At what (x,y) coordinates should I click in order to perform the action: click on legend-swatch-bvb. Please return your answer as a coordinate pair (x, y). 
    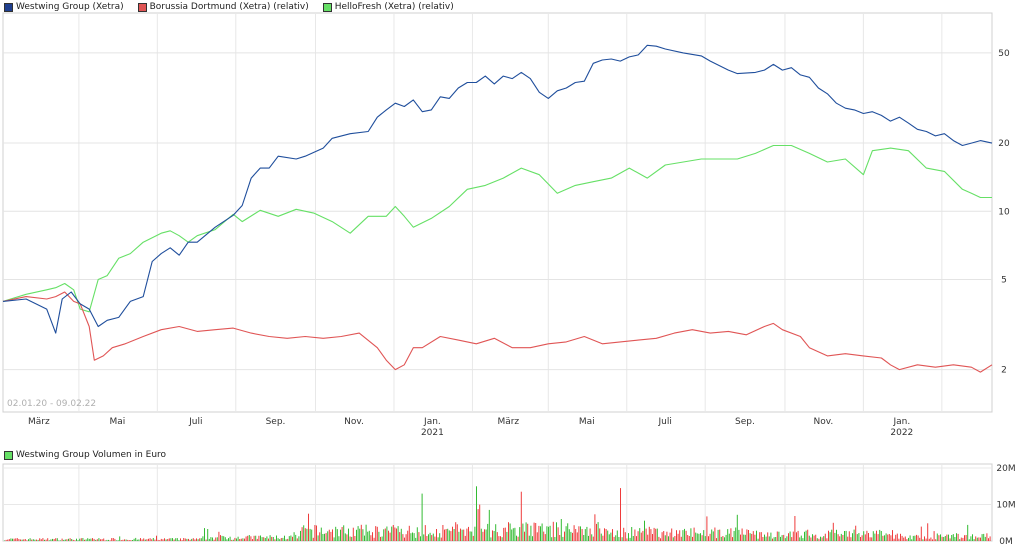
    Looking at the image, I should click on (142, 7).